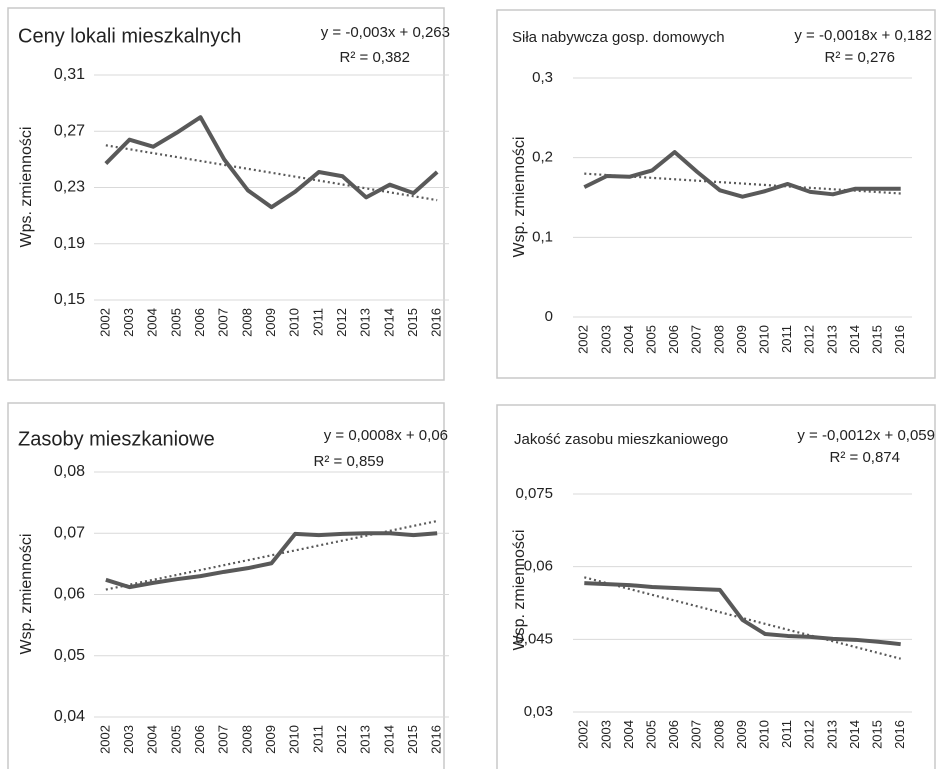 This screenshot has width=938, height=769. What do you see at coordinates (69, 655) in the screenshot?
I see `y-tick-label: 0,05` at bounding box center [69, 655].